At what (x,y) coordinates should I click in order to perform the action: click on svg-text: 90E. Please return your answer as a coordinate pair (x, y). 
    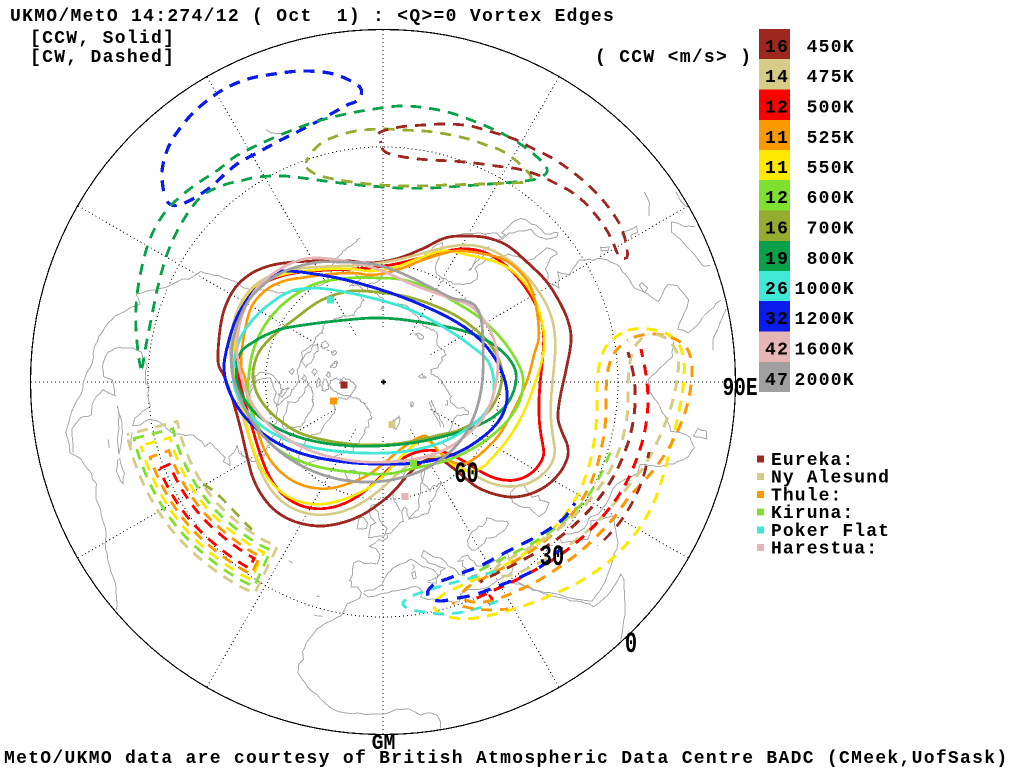
    Looking at the image, I should click on (739, 388).